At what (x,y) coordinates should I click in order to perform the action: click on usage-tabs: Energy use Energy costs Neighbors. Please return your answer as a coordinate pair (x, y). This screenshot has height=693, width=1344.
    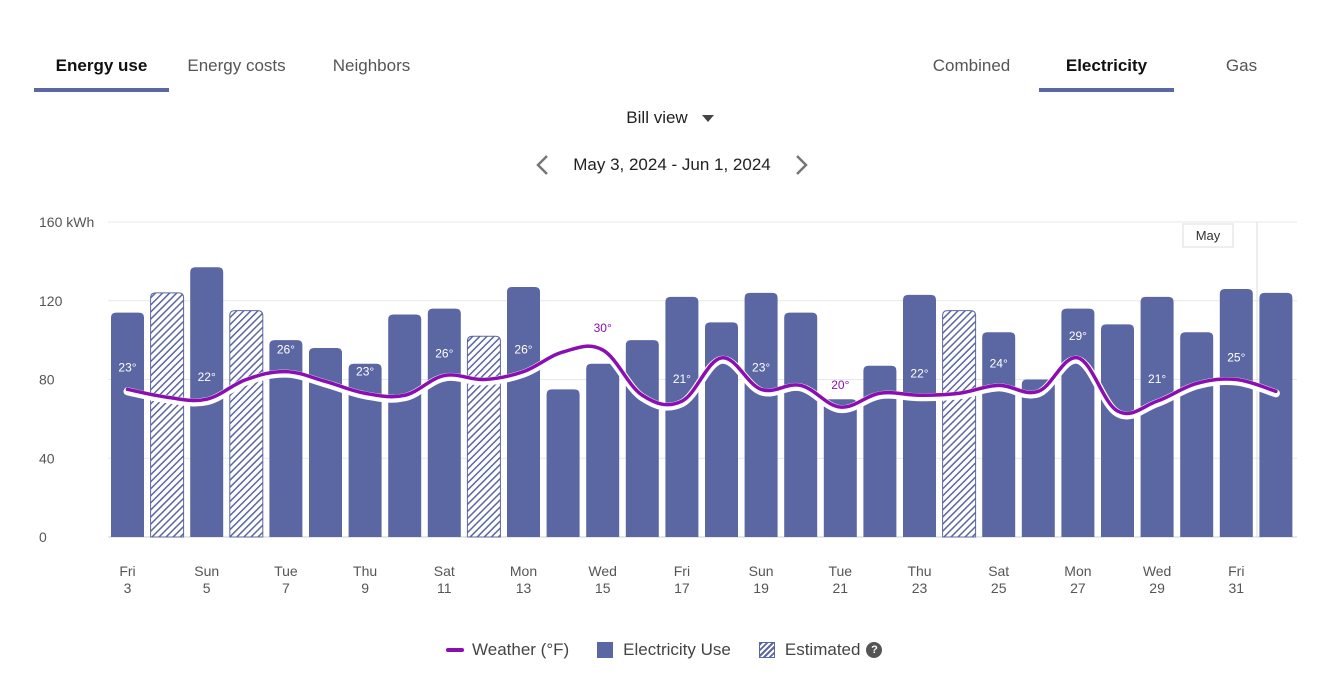
    Looking at the image, I should click on (236, 70).